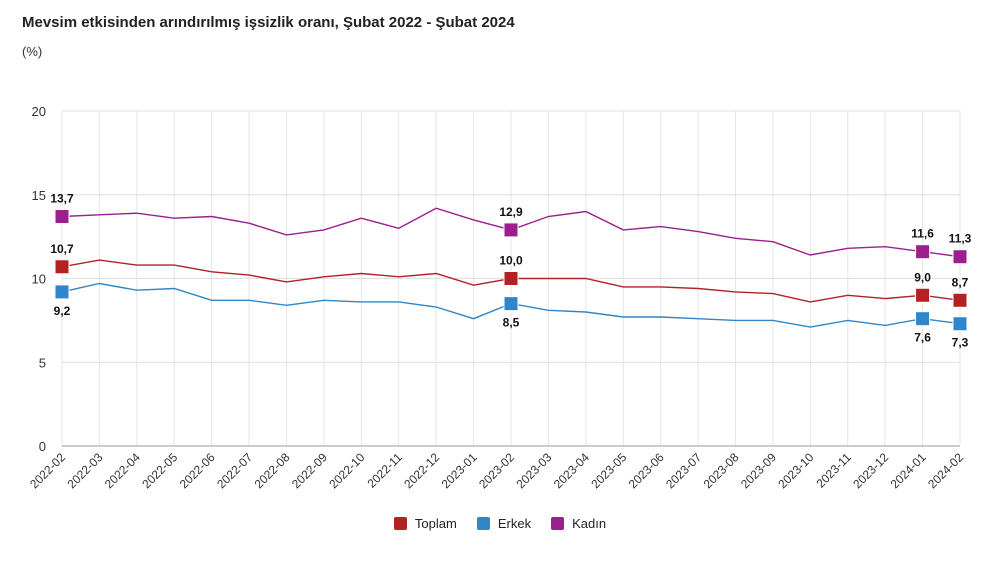 The height and width of the screenshot is (561, 1000). What do you see at coordinates (922, 338) in the screenshot?
I see `data-label: 7,6` at bounding box center [922, 338].